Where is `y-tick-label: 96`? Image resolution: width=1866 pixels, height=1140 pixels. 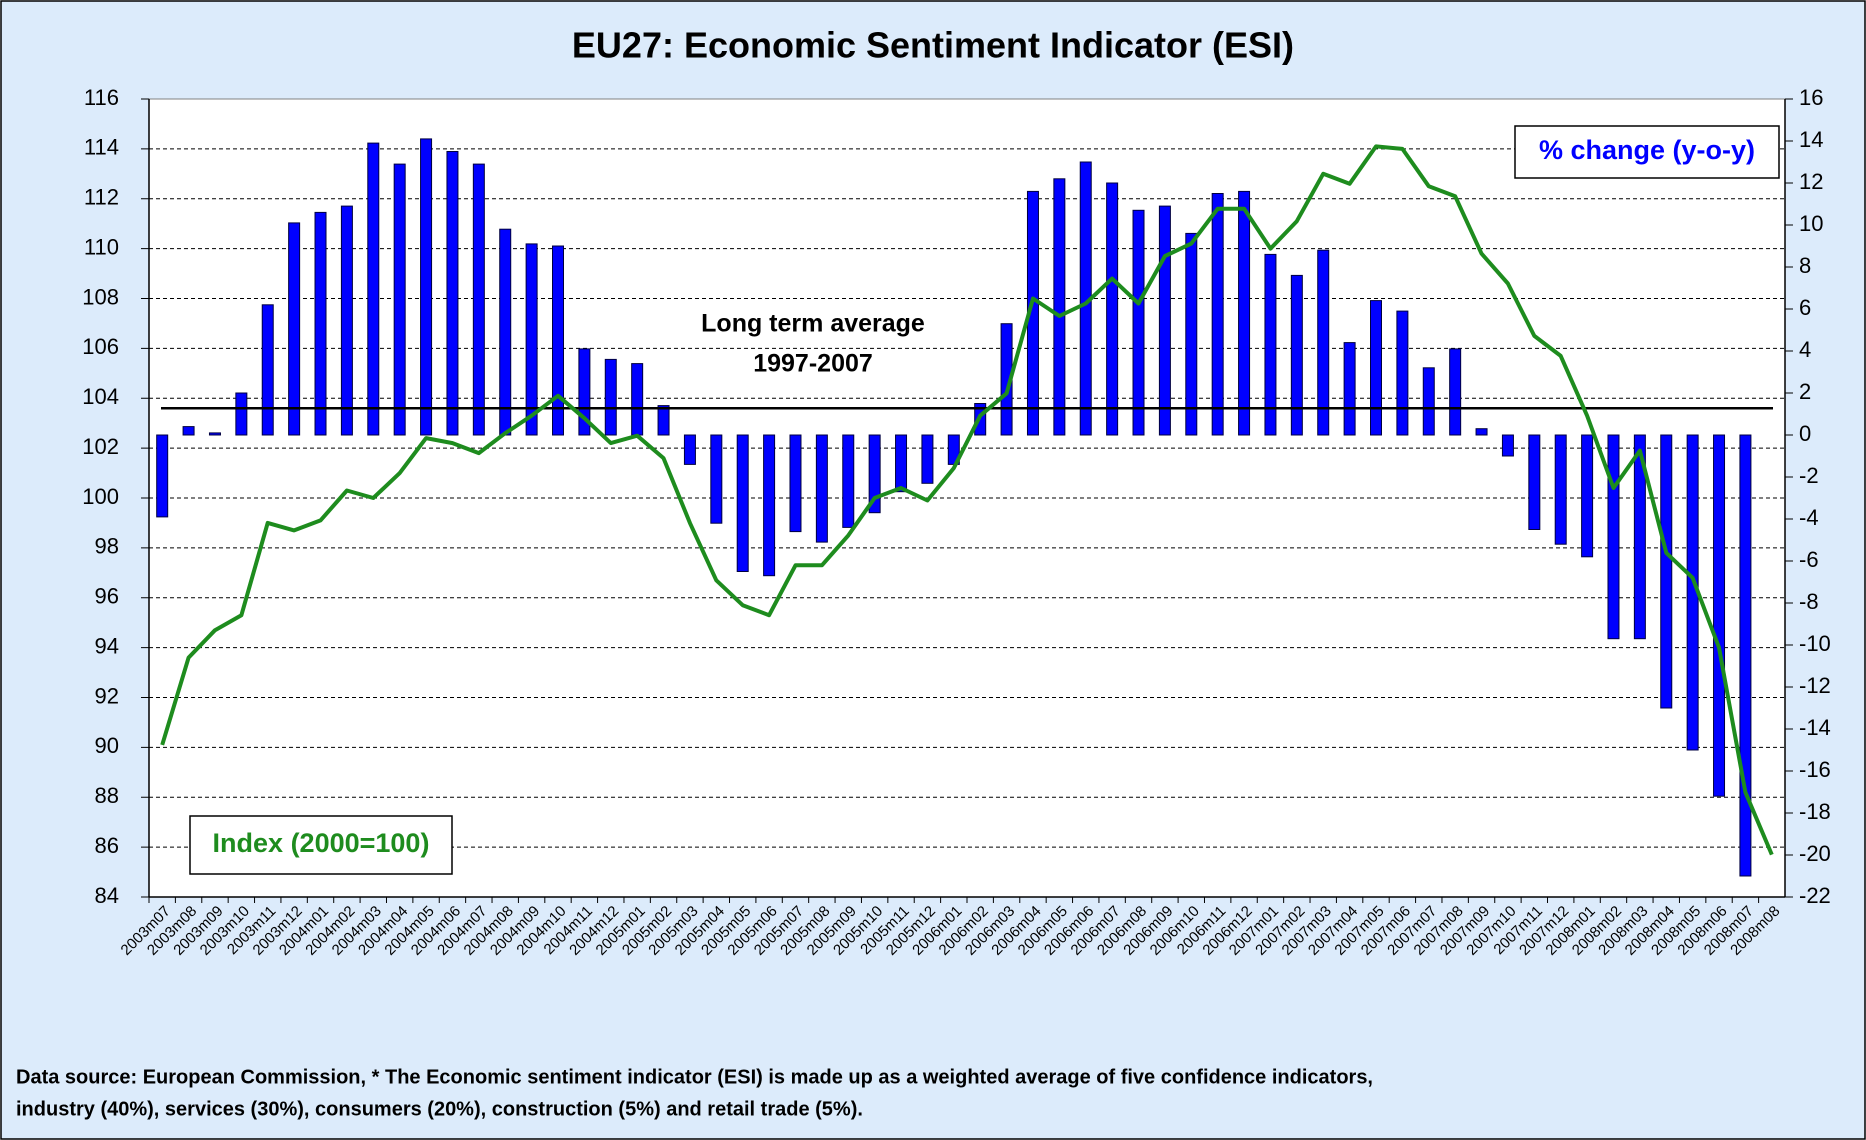 y-tick-label: 96 is located at coordinates (107, 596).